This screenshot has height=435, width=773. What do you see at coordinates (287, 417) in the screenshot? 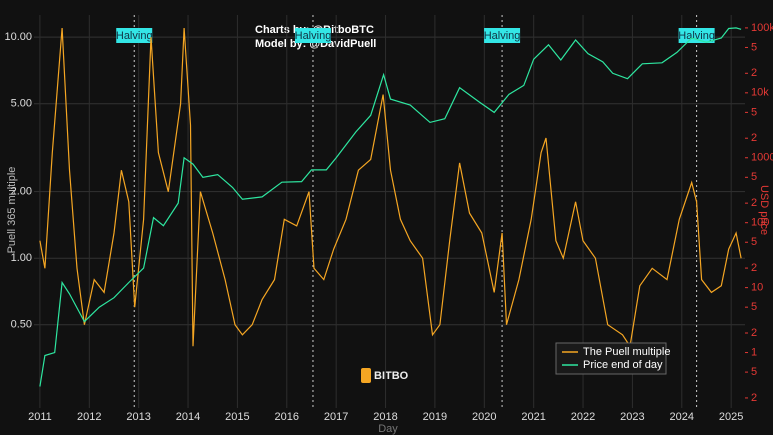
I see `x-tick-label: 2016` at bounding box center [287, 417].